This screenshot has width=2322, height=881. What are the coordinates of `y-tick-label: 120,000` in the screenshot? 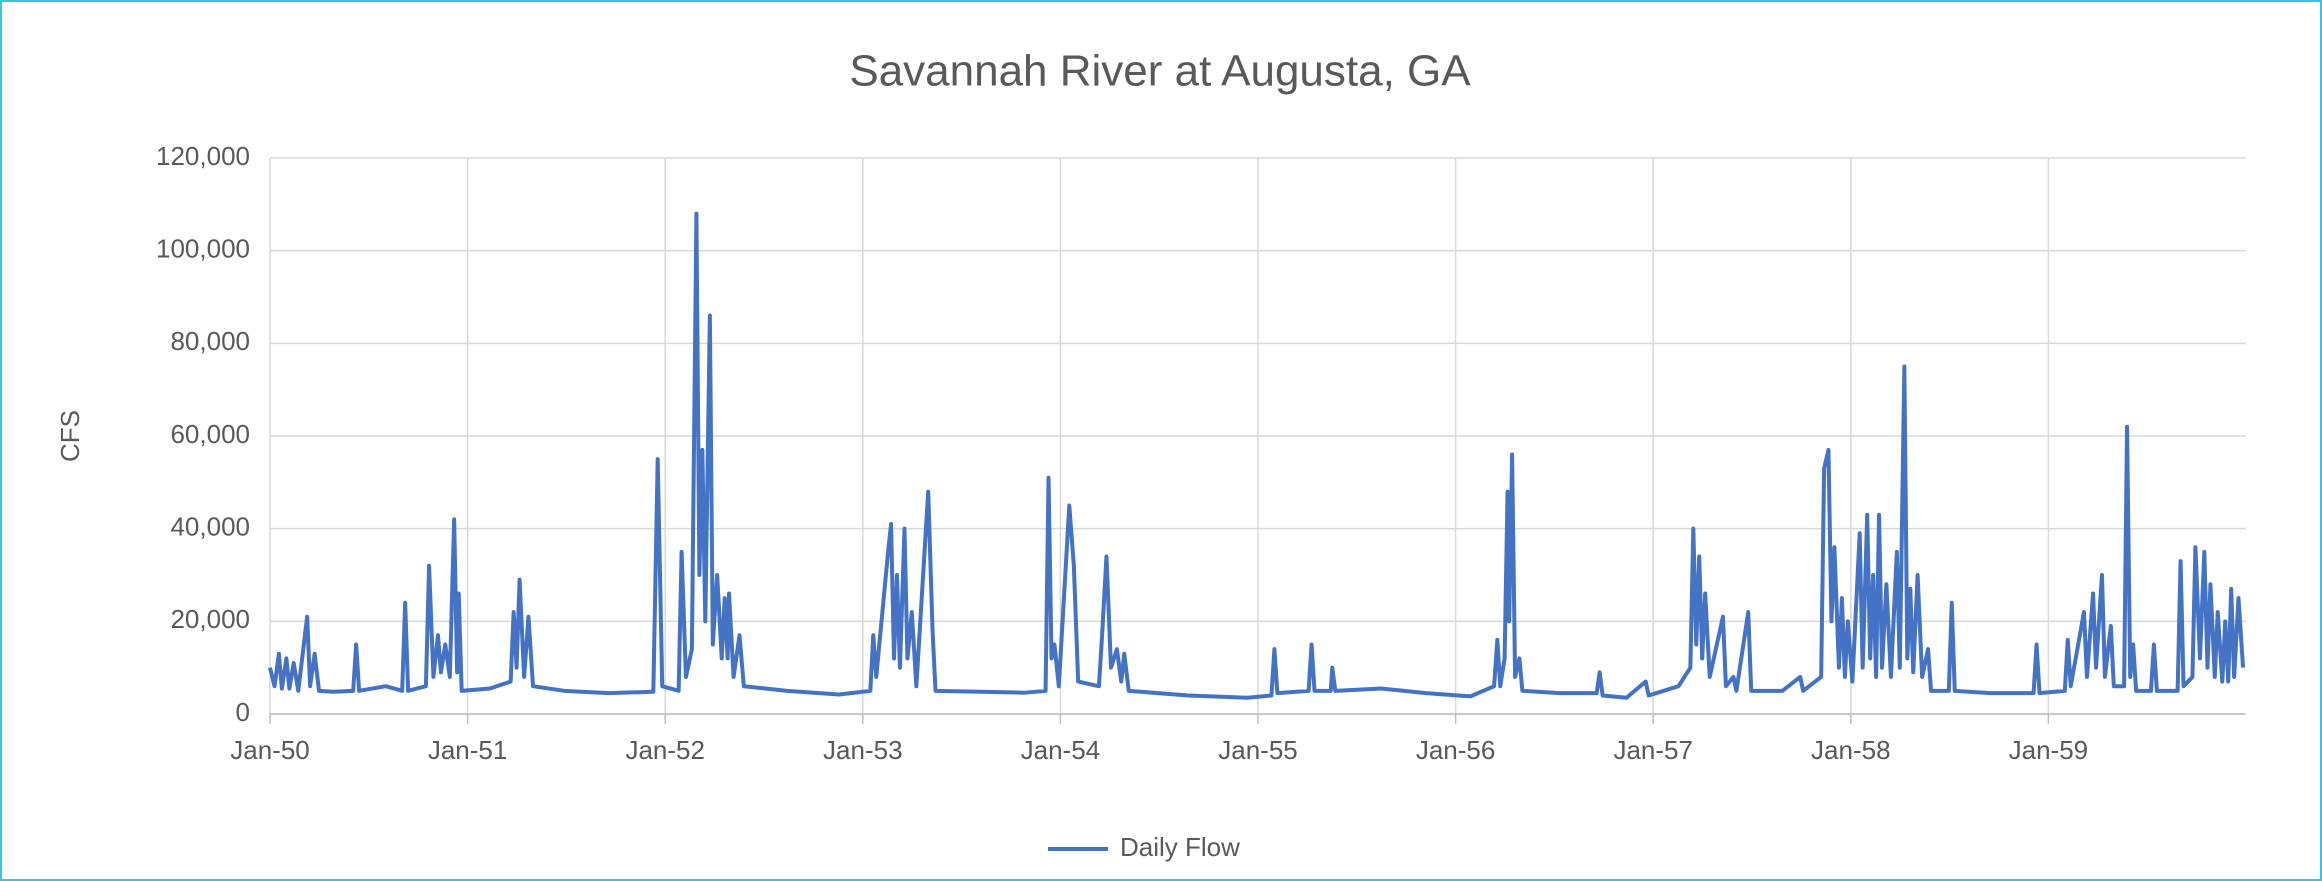 It's located at (203, 156).